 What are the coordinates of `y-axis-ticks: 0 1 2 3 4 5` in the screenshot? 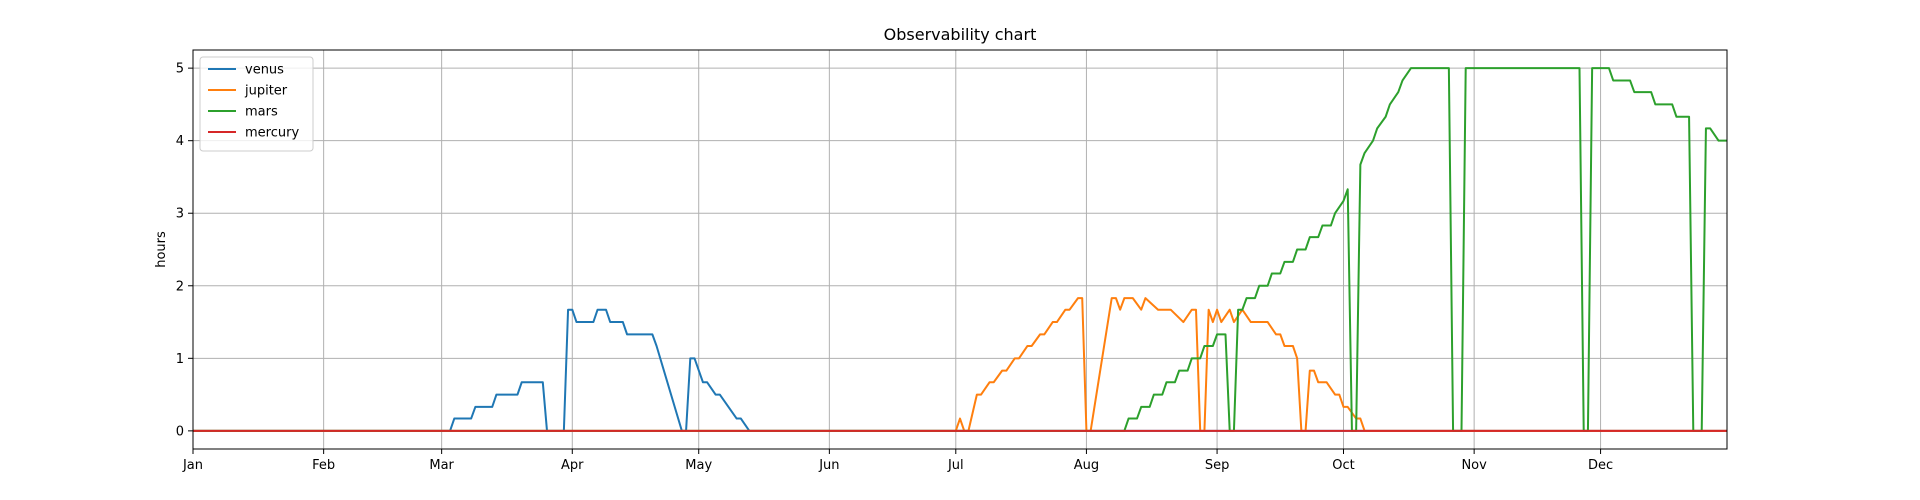 It's located at (184, 250).